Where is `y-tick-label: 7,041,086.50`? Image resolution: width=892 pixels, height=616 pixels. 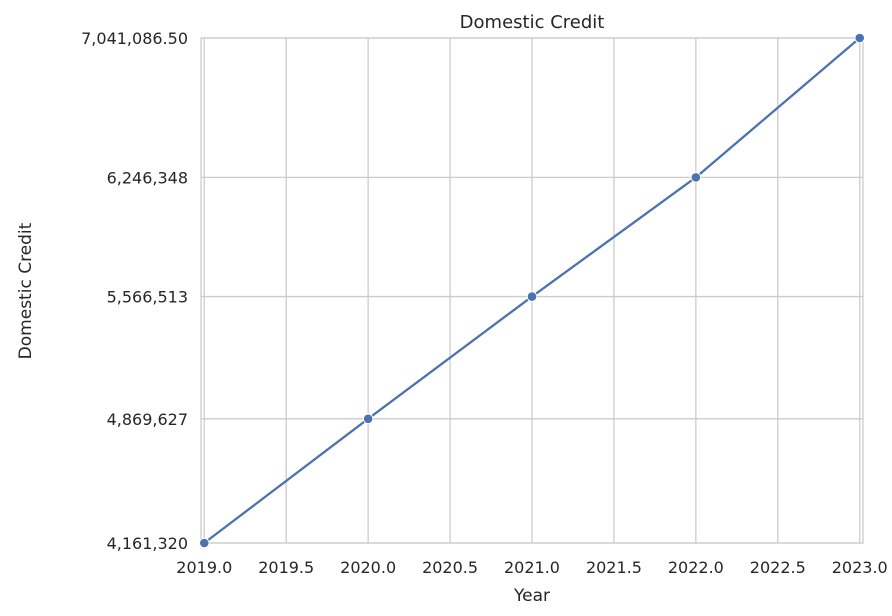
y-tick-label: 7,041,086.50 is located at coordinates (134, 38).